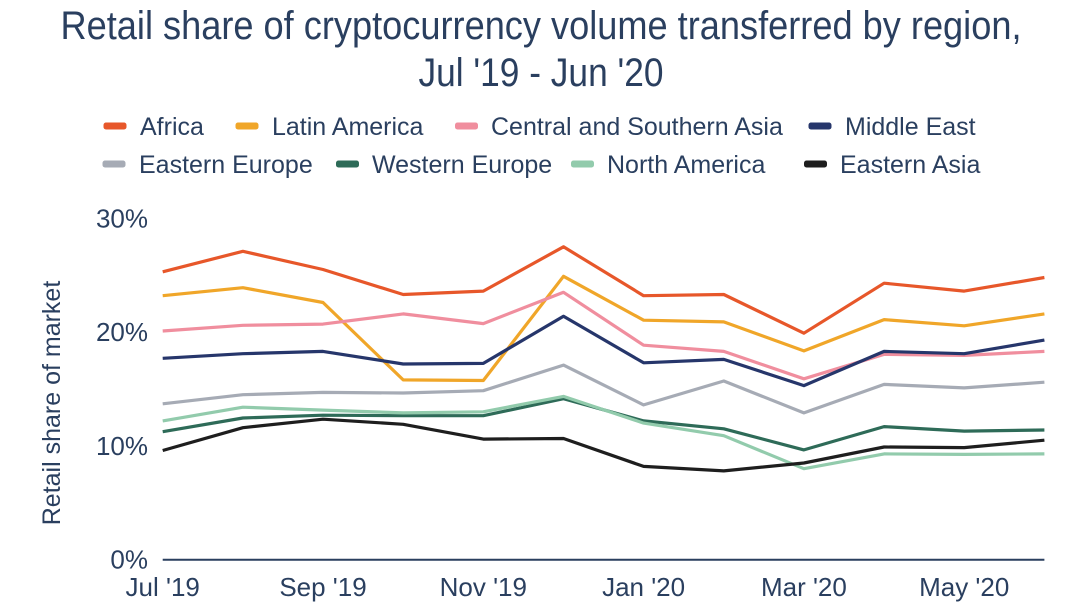 This screenshot has width=1080, height=608. Describe the element at coordinates (348, 127) in the screenshot. I see `svg-text: Latin America` at that location.